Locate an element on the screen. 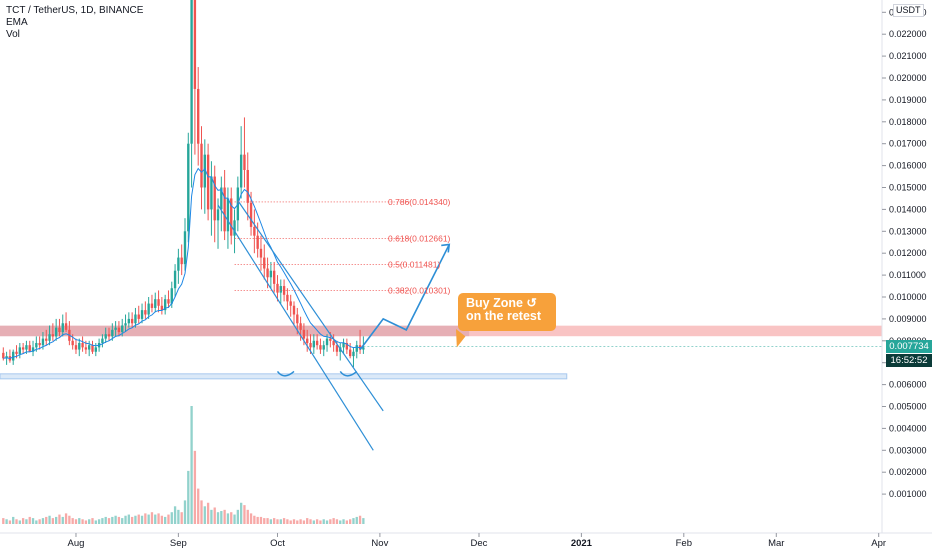 Image resolution: width=932 pixels, height=550 pixels. callout-line-2: on the retest is located at coordinates (504, 316).